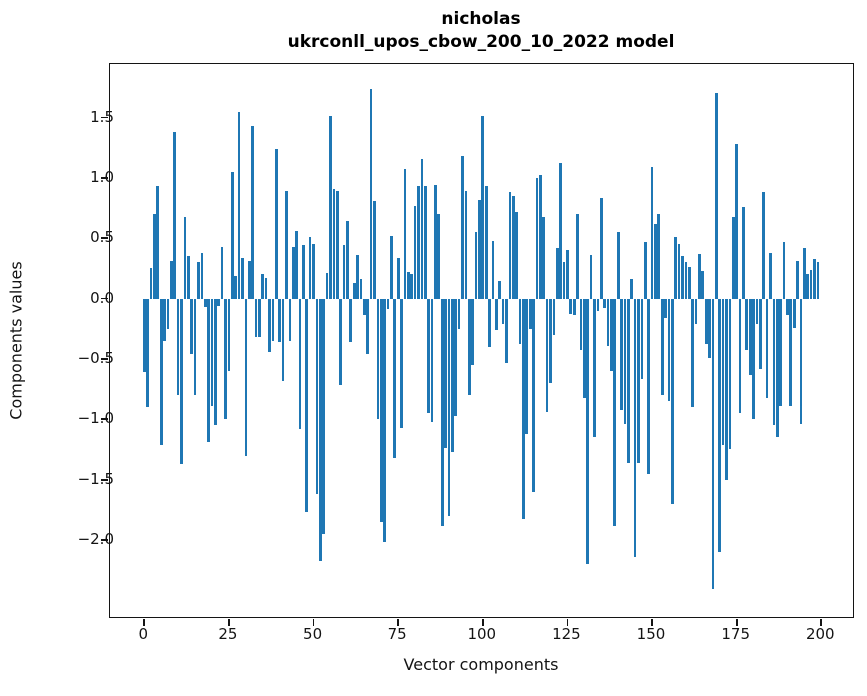  Describe the element at coordinates (735, 634) in the screenshot. I see `x-tick-label: 175` at that location.